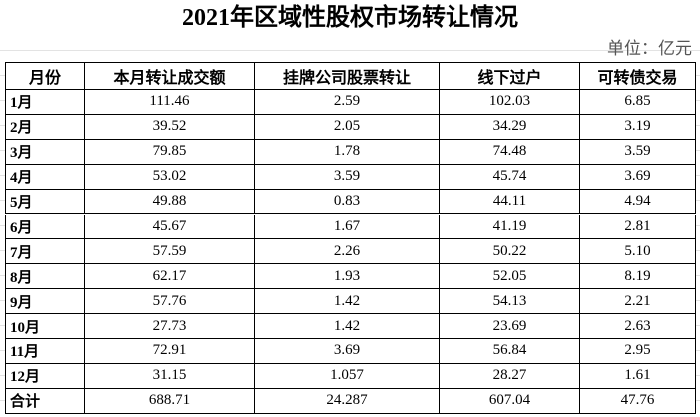 The width and height of the screenshot is (700, 417). Describe the element at coordinates (347, 152) in the screenshot. I see `table-cell: 1.78` at that location.